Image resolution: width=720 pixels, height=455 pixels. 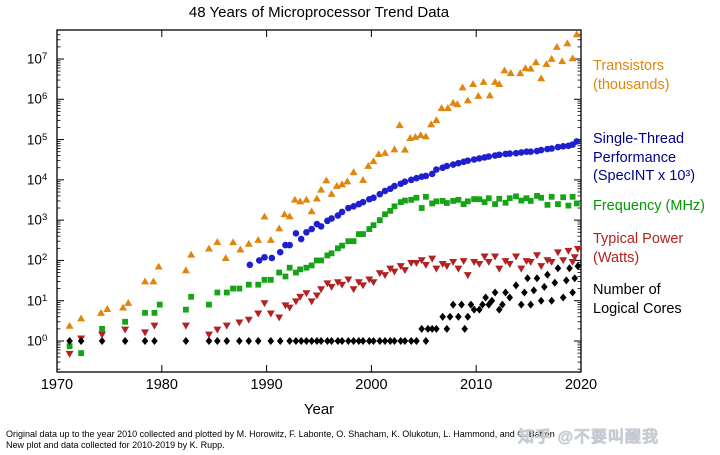 What do you see at coordinates (616, 257) in the screenshot?
I see `legend-power-line: (Watts)` at bounding box center [616, 257].